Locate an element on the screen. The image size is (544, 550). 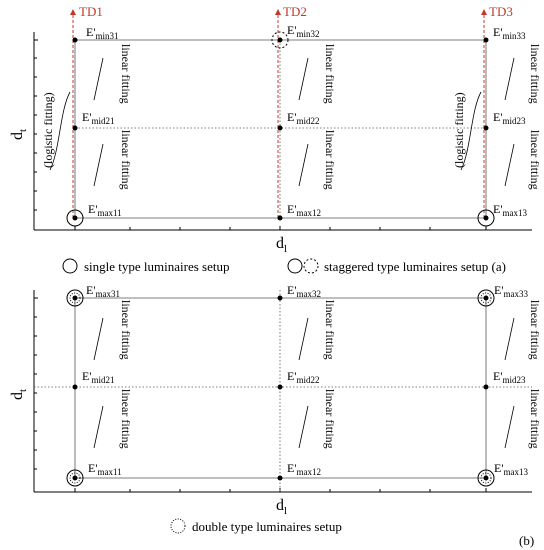
legend-single-icon is located at coordinates (70, 266).